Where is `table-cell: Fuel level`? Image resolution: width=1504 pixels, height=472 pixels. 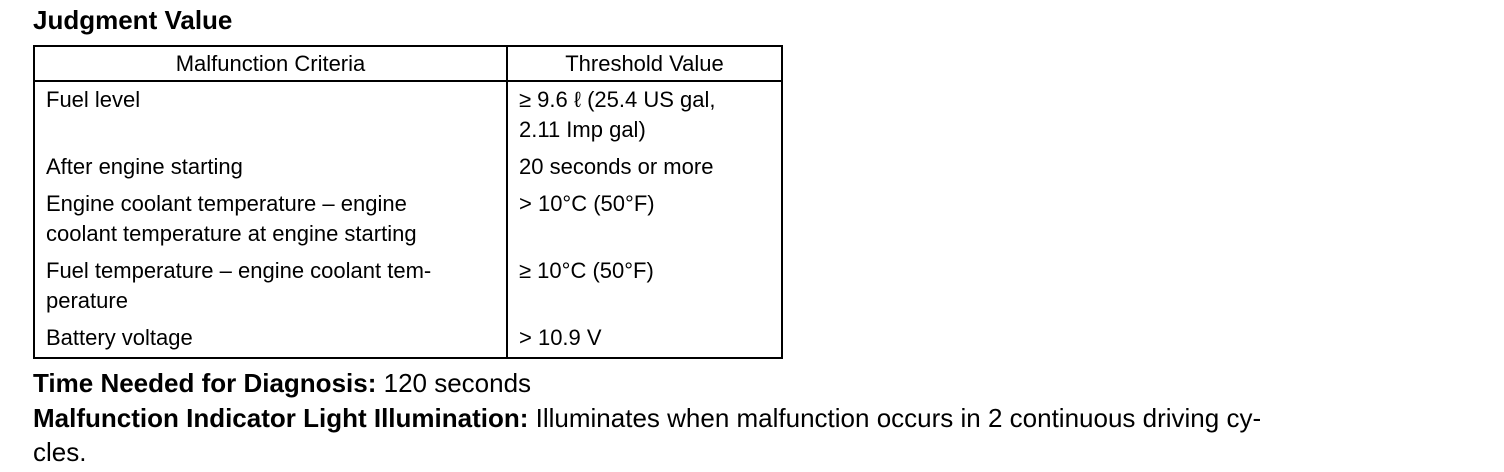
table-cell: Fuel level is located at coordinates (271, 115).